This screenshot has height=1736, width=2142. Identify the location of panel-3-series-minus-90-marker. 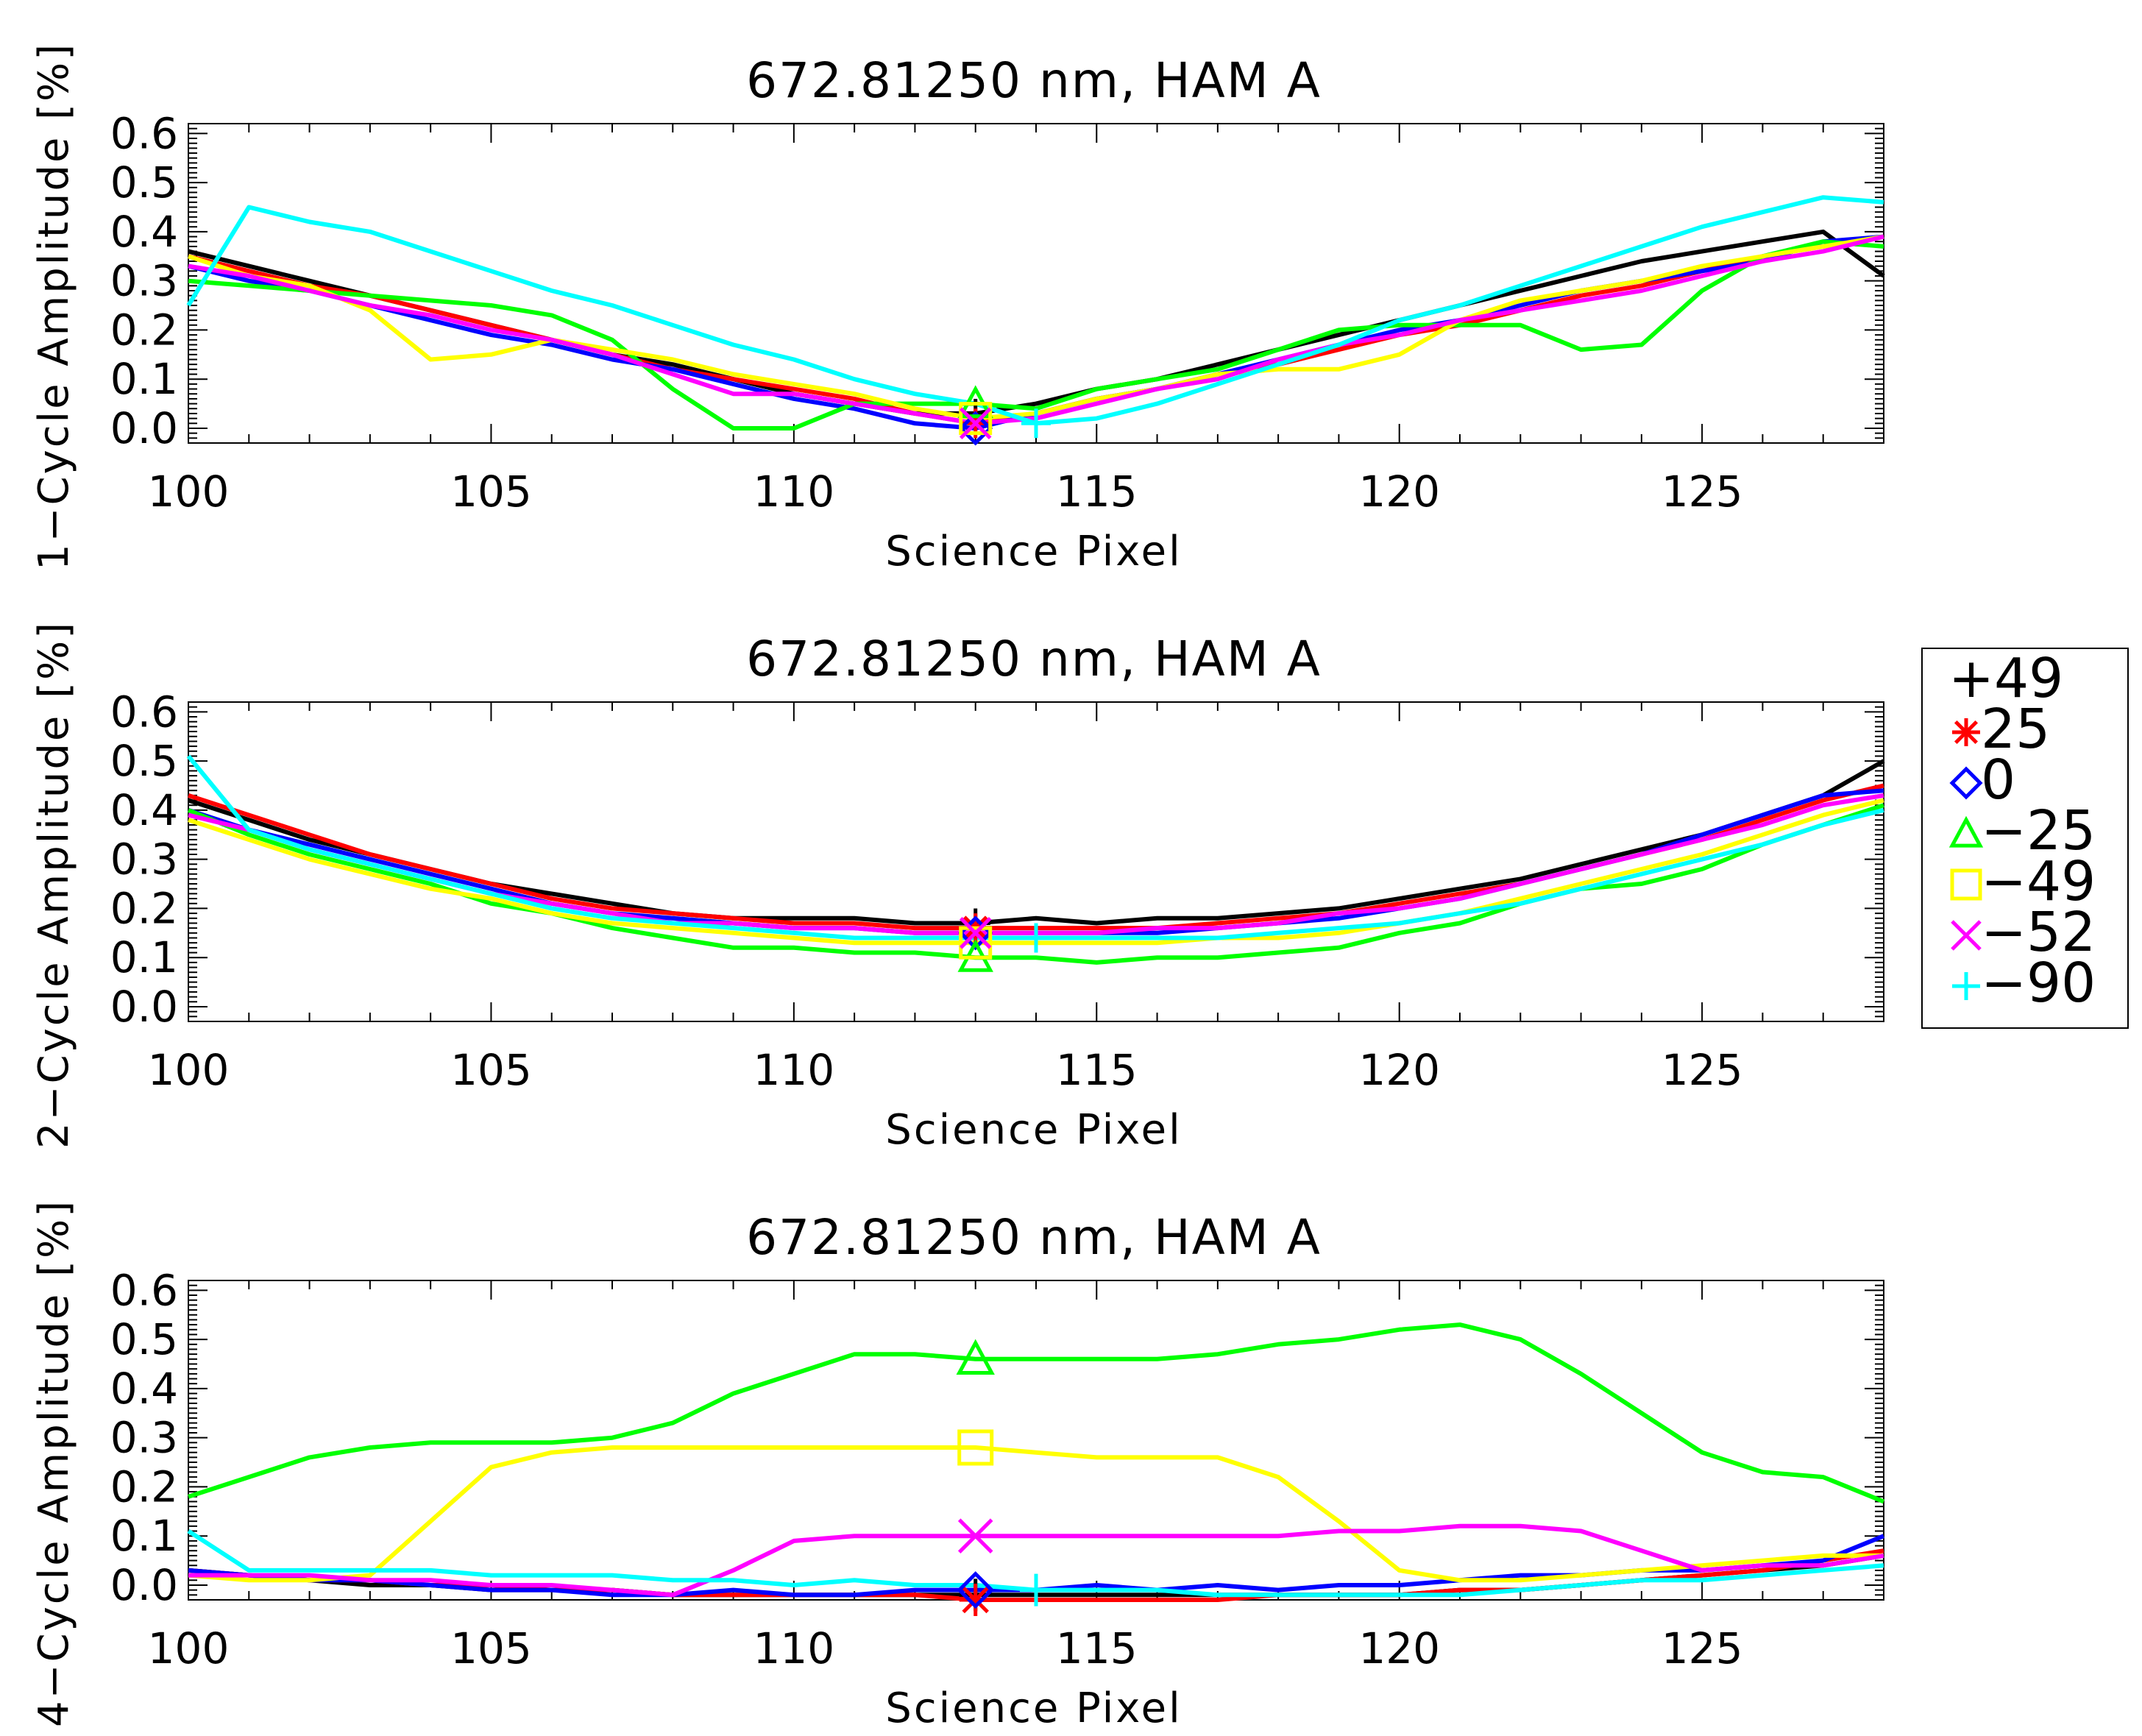
(1036, 1589).